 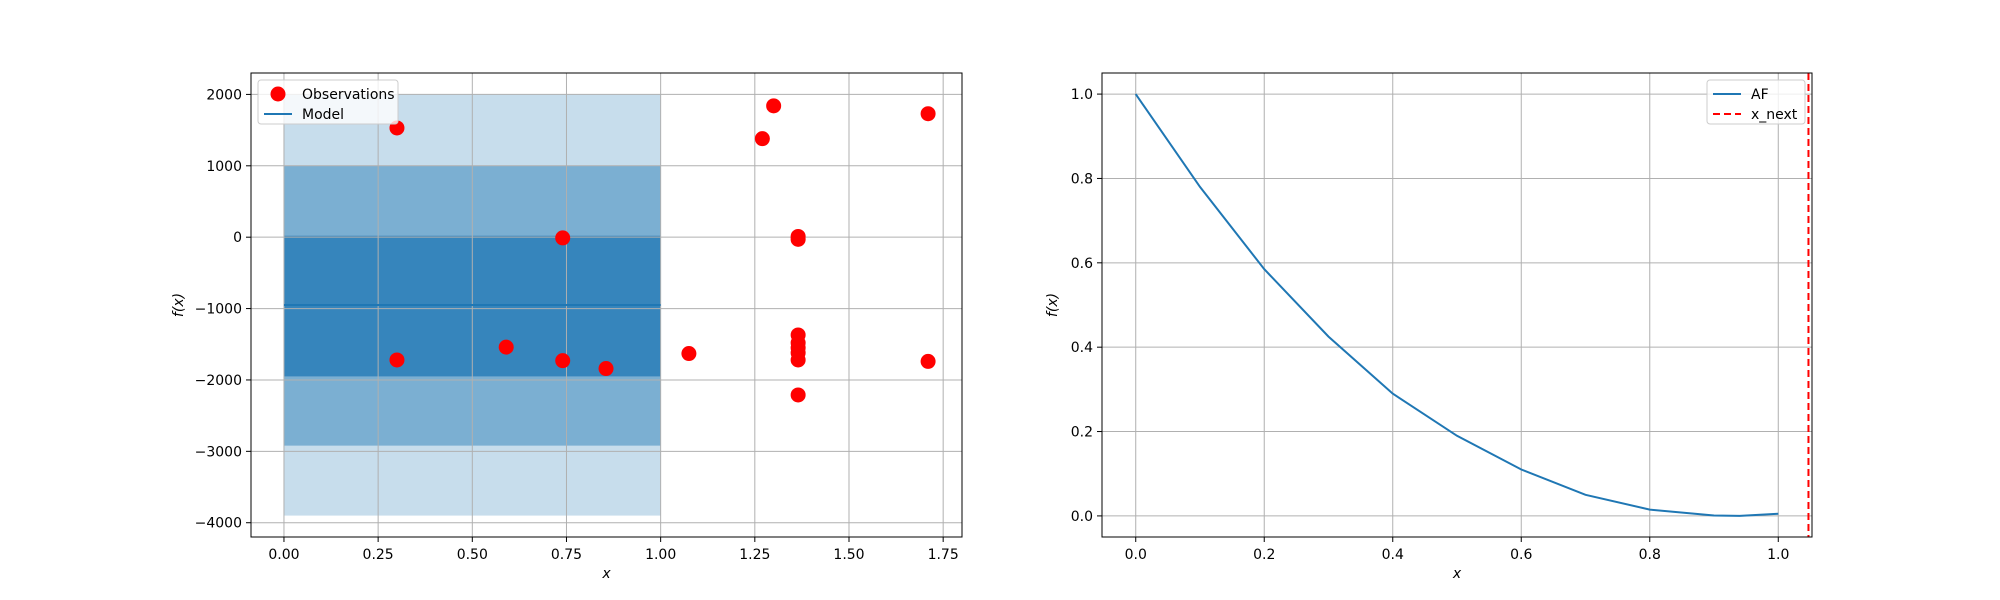 I want to click on legend-entry-label: AF, so click(x=1760, y=95).